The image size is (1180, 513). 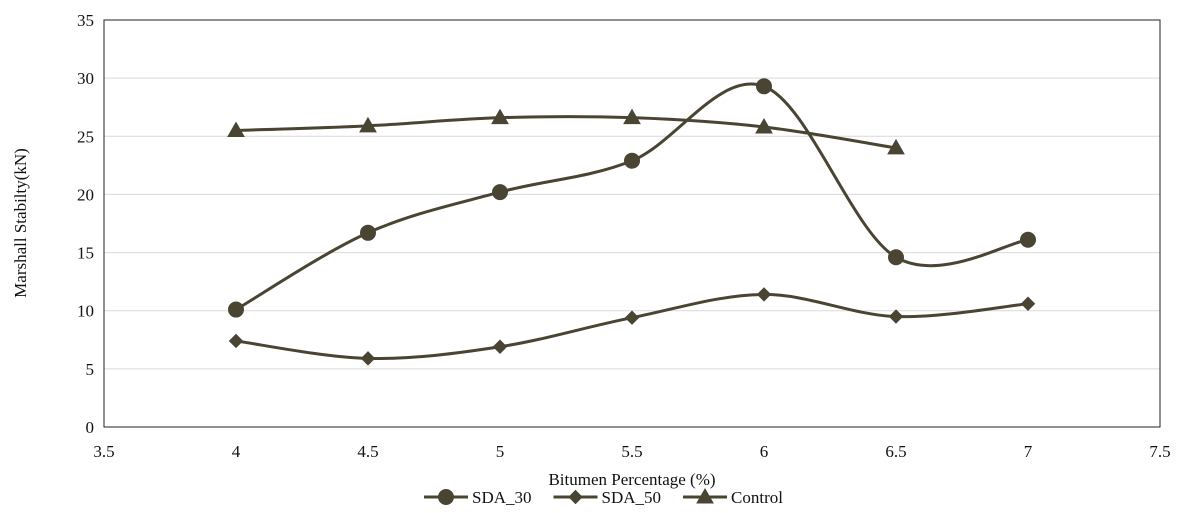 What do you see at coordinates (103, 451) in the screenshot?
I see `x-tick-label: 3.5` at bounding box center [103, 451].